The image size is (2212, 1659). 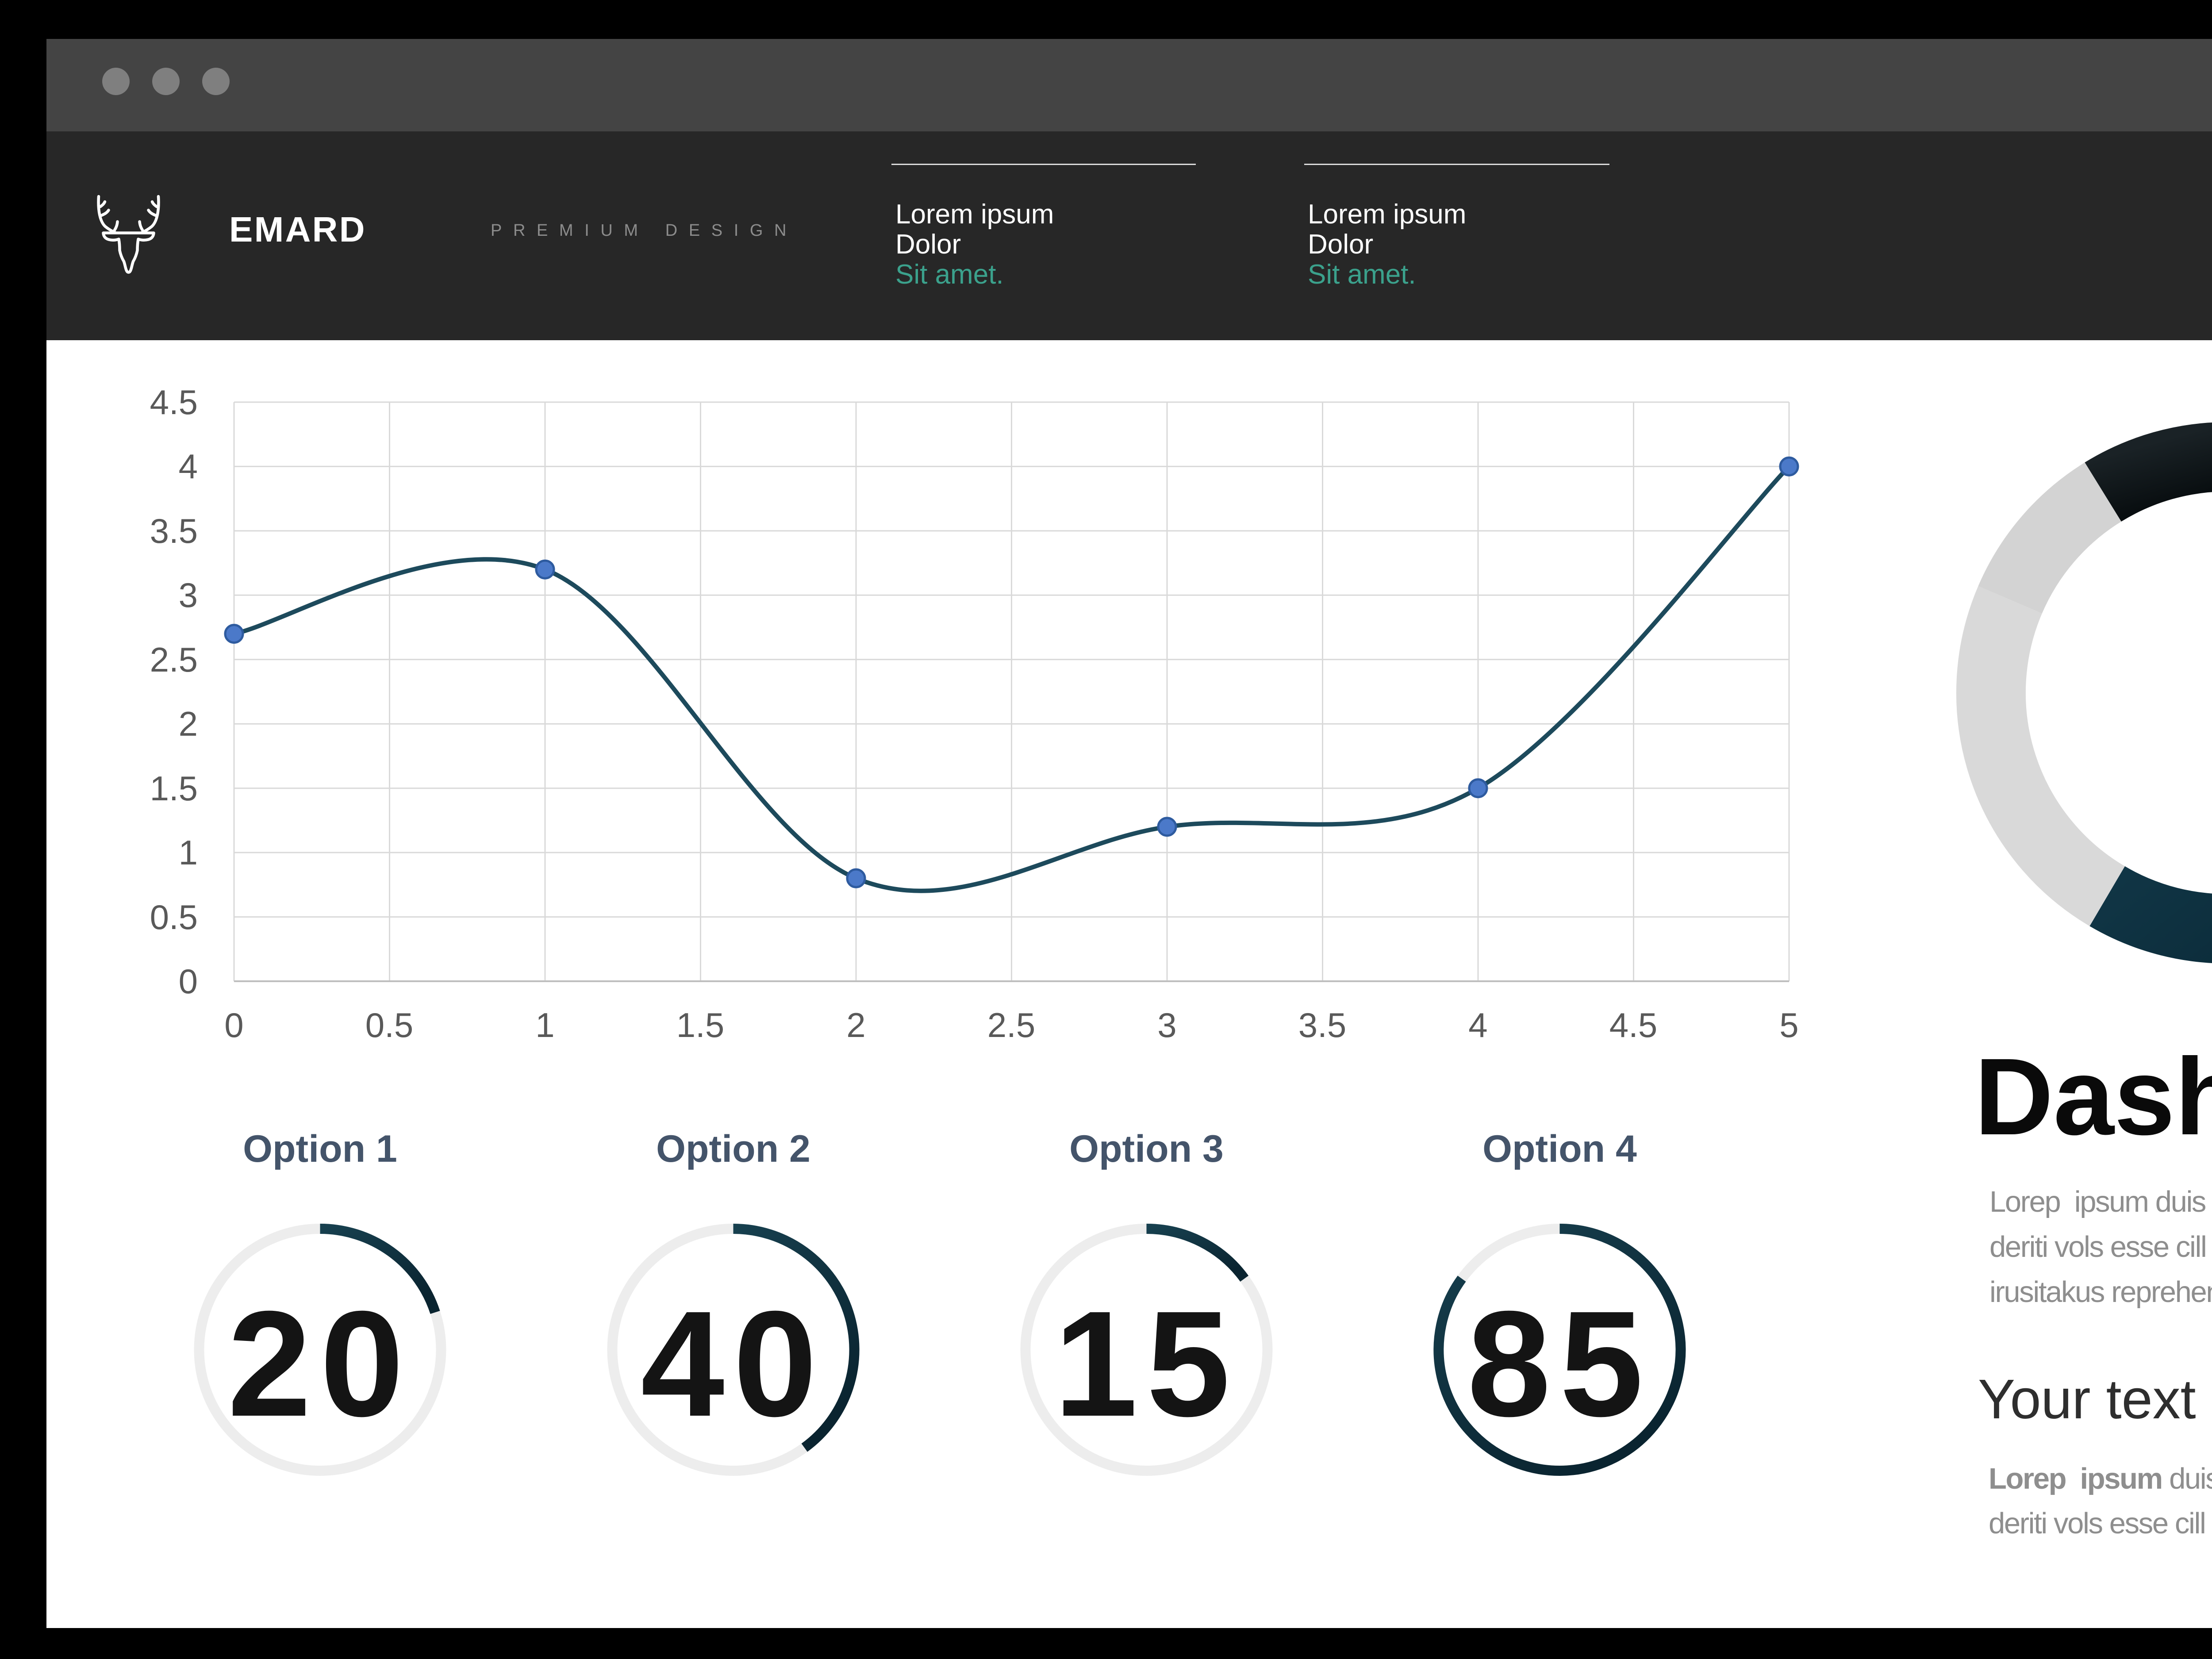 What do you see at coordinates (1789, 1026) in the screenshot?
I see `svg-text: 5` at bounding box center [1789, 1026].